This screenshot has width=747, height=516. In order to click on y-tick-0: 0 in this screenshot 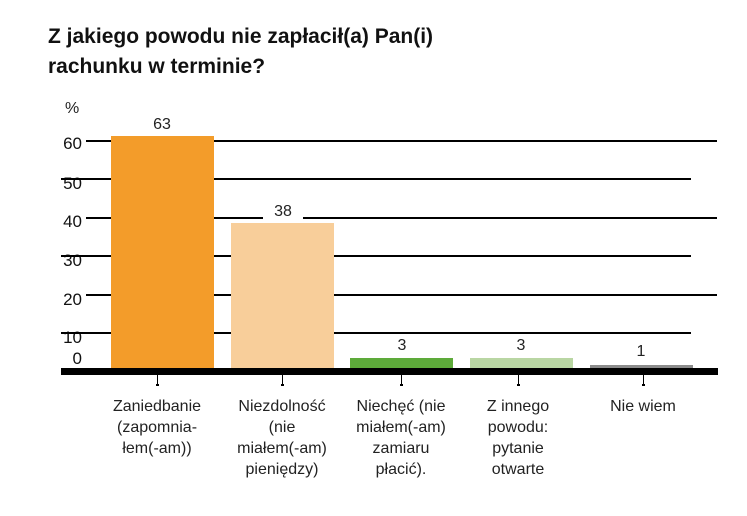, I will do `click(77, 358)`.